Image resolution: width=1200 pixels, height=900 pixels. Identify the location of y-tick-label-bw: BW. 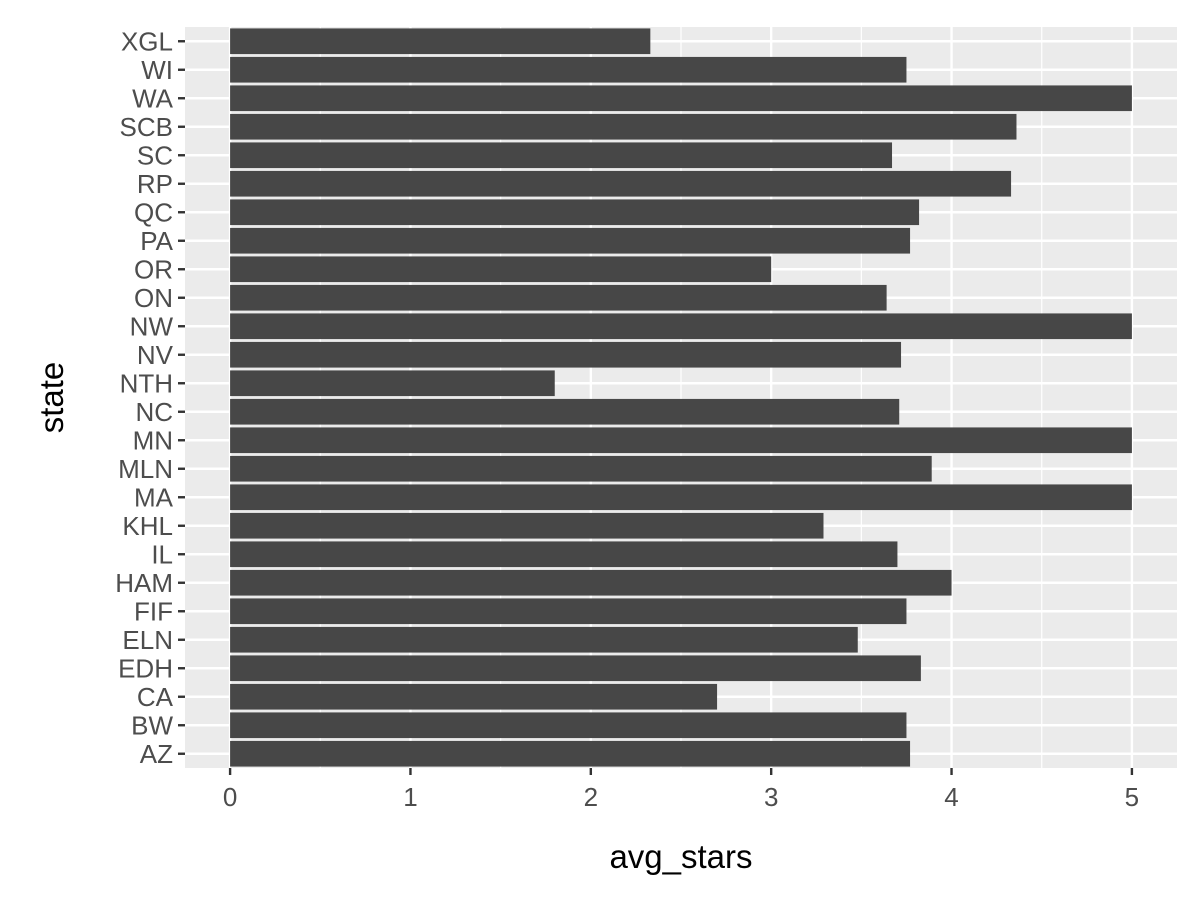
(152, 725).